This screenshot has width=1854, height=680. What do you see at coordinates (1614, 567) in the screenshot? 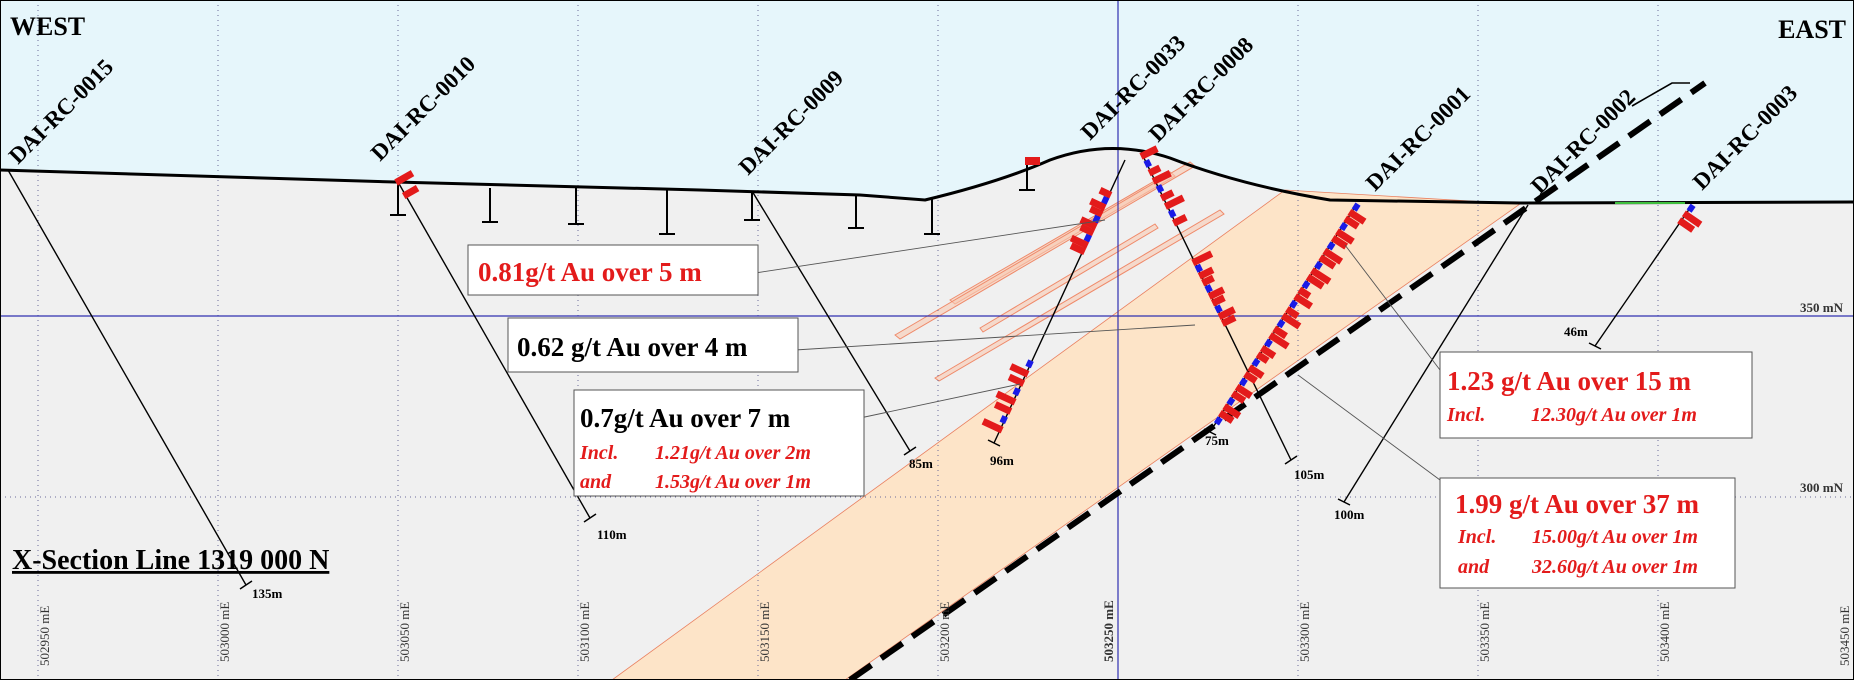
I see `intercept-and-value: 32.60g/t Au over 1m` at bounding box center [1614, 567].